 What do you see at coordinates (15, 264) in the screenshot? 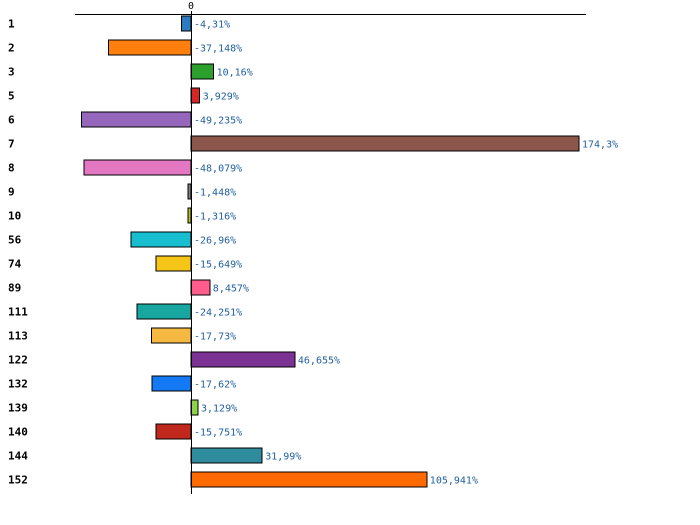
I see `category-label-74: 74` at bounding box center [15, 264].